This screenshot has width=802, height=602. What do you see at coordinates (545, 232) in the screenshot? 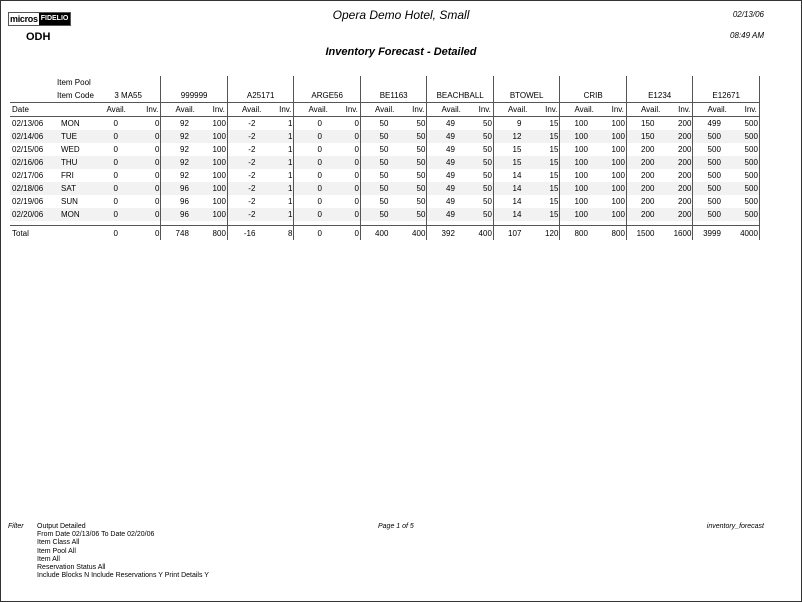
I see `total-inv: 120` at bounding box center [545, 232].